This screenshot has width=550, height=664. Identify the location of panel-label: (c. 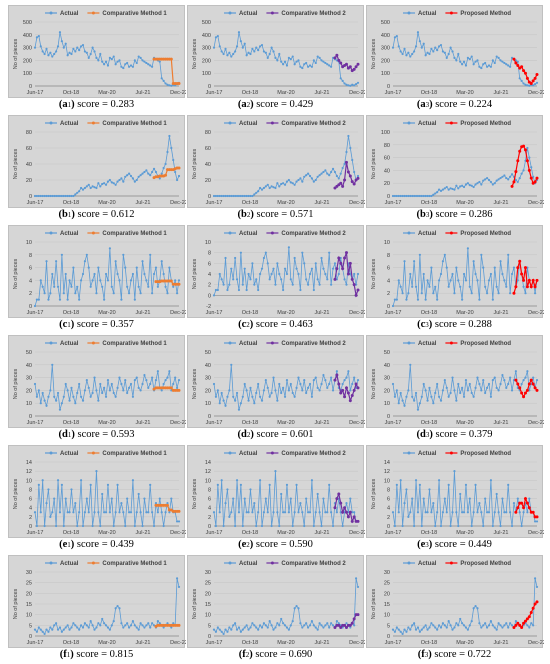
(63, 324).